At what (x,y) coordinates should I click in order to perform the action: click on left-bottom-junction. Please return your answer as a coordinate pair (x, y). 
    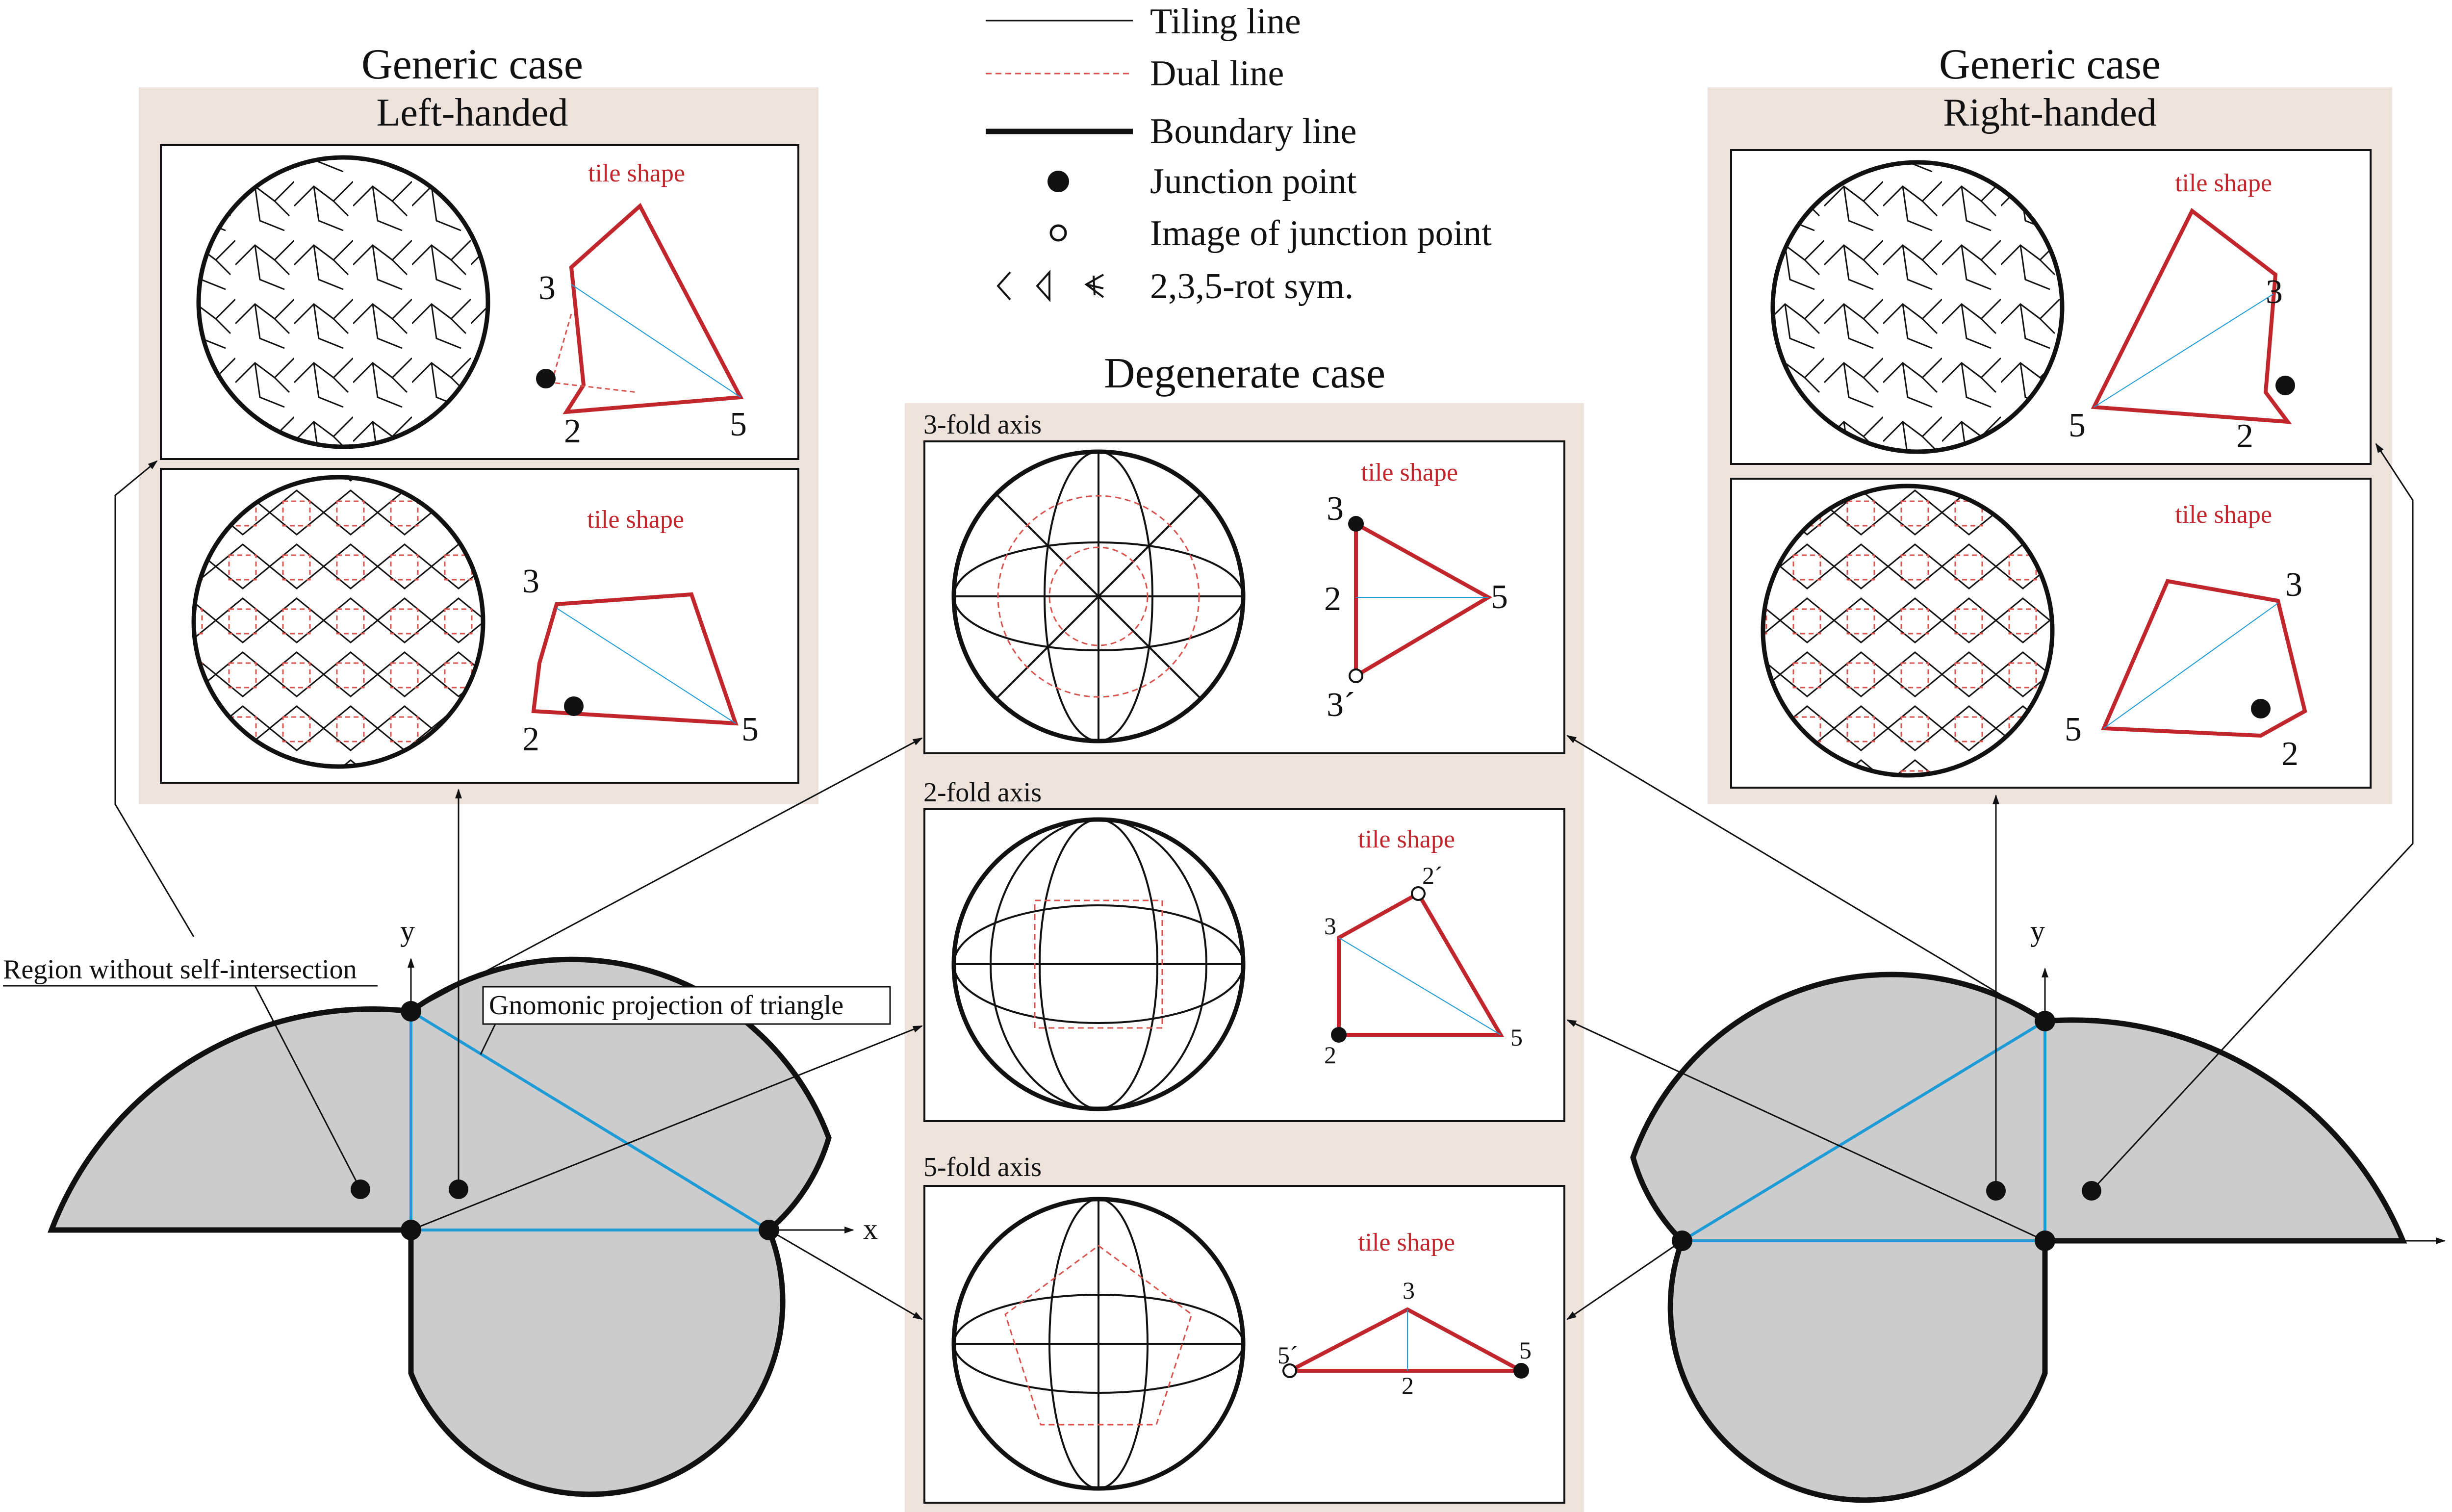
    Looking at the image, I should click on (574, 706).